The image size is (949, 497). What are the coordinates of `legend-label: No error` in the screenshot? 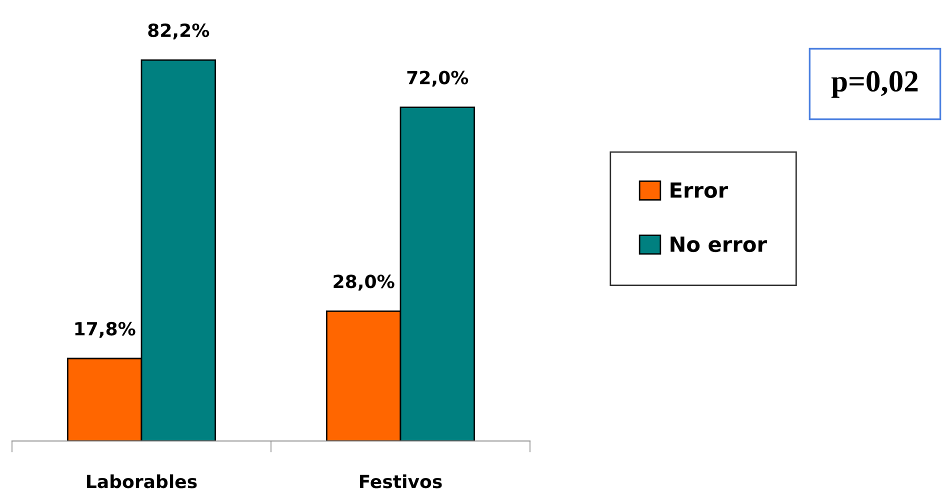 It's located at (718, 244).